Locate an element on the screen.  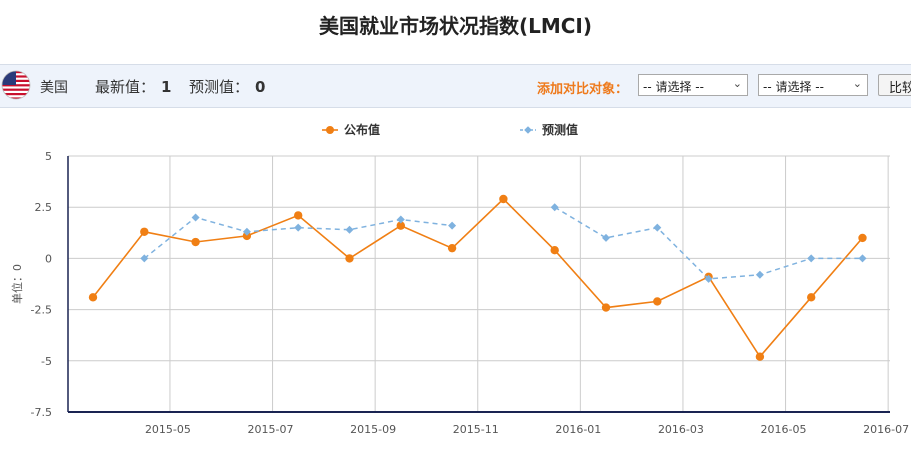
series-line is located at coordinates (503, 243).